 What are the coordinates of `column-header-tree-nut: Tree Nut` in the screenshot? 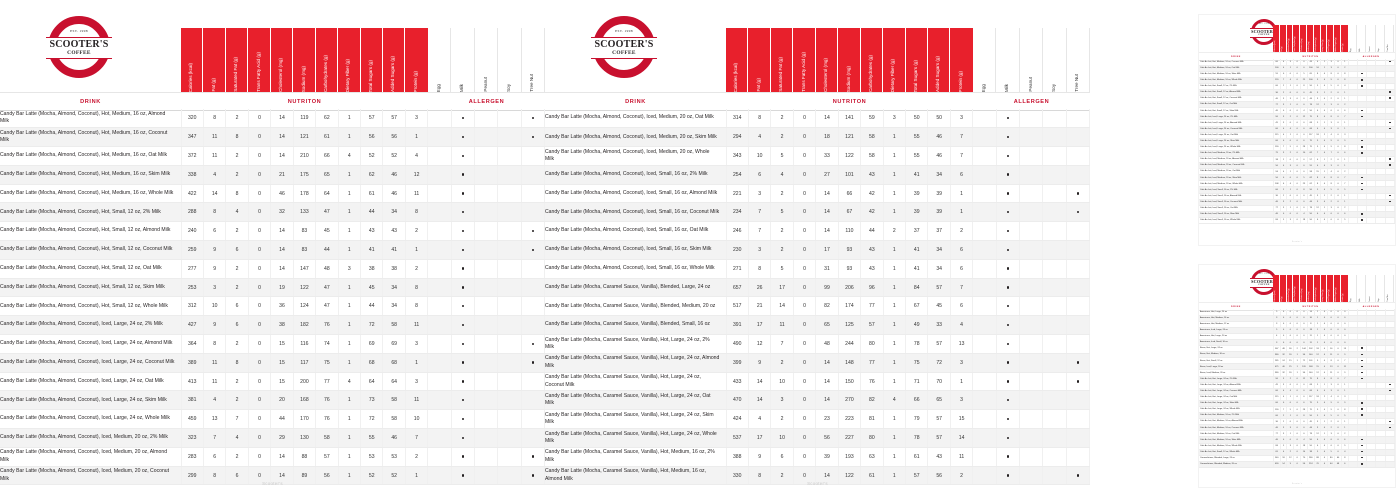 It's located at (1389, 38).